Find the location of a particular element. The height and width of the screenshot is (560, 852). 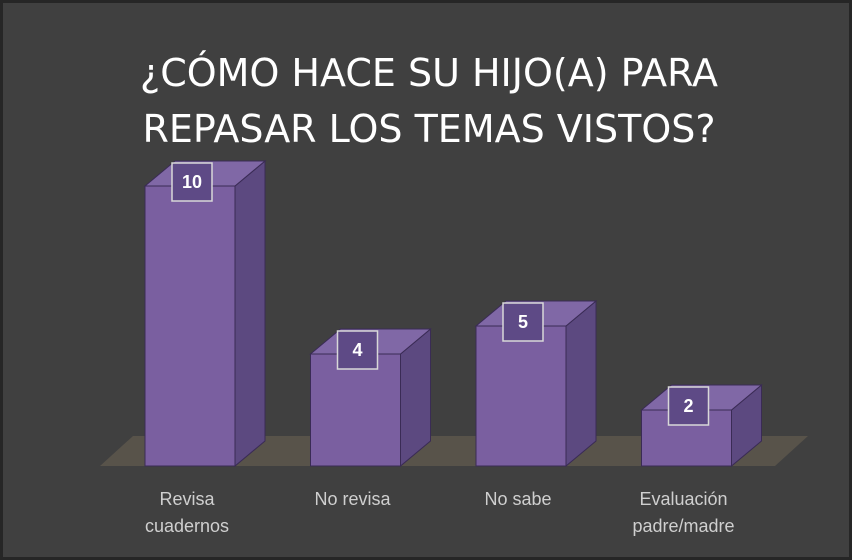

x-tick-label: Evaluación padre/madre is located at coordinates (683, 512).